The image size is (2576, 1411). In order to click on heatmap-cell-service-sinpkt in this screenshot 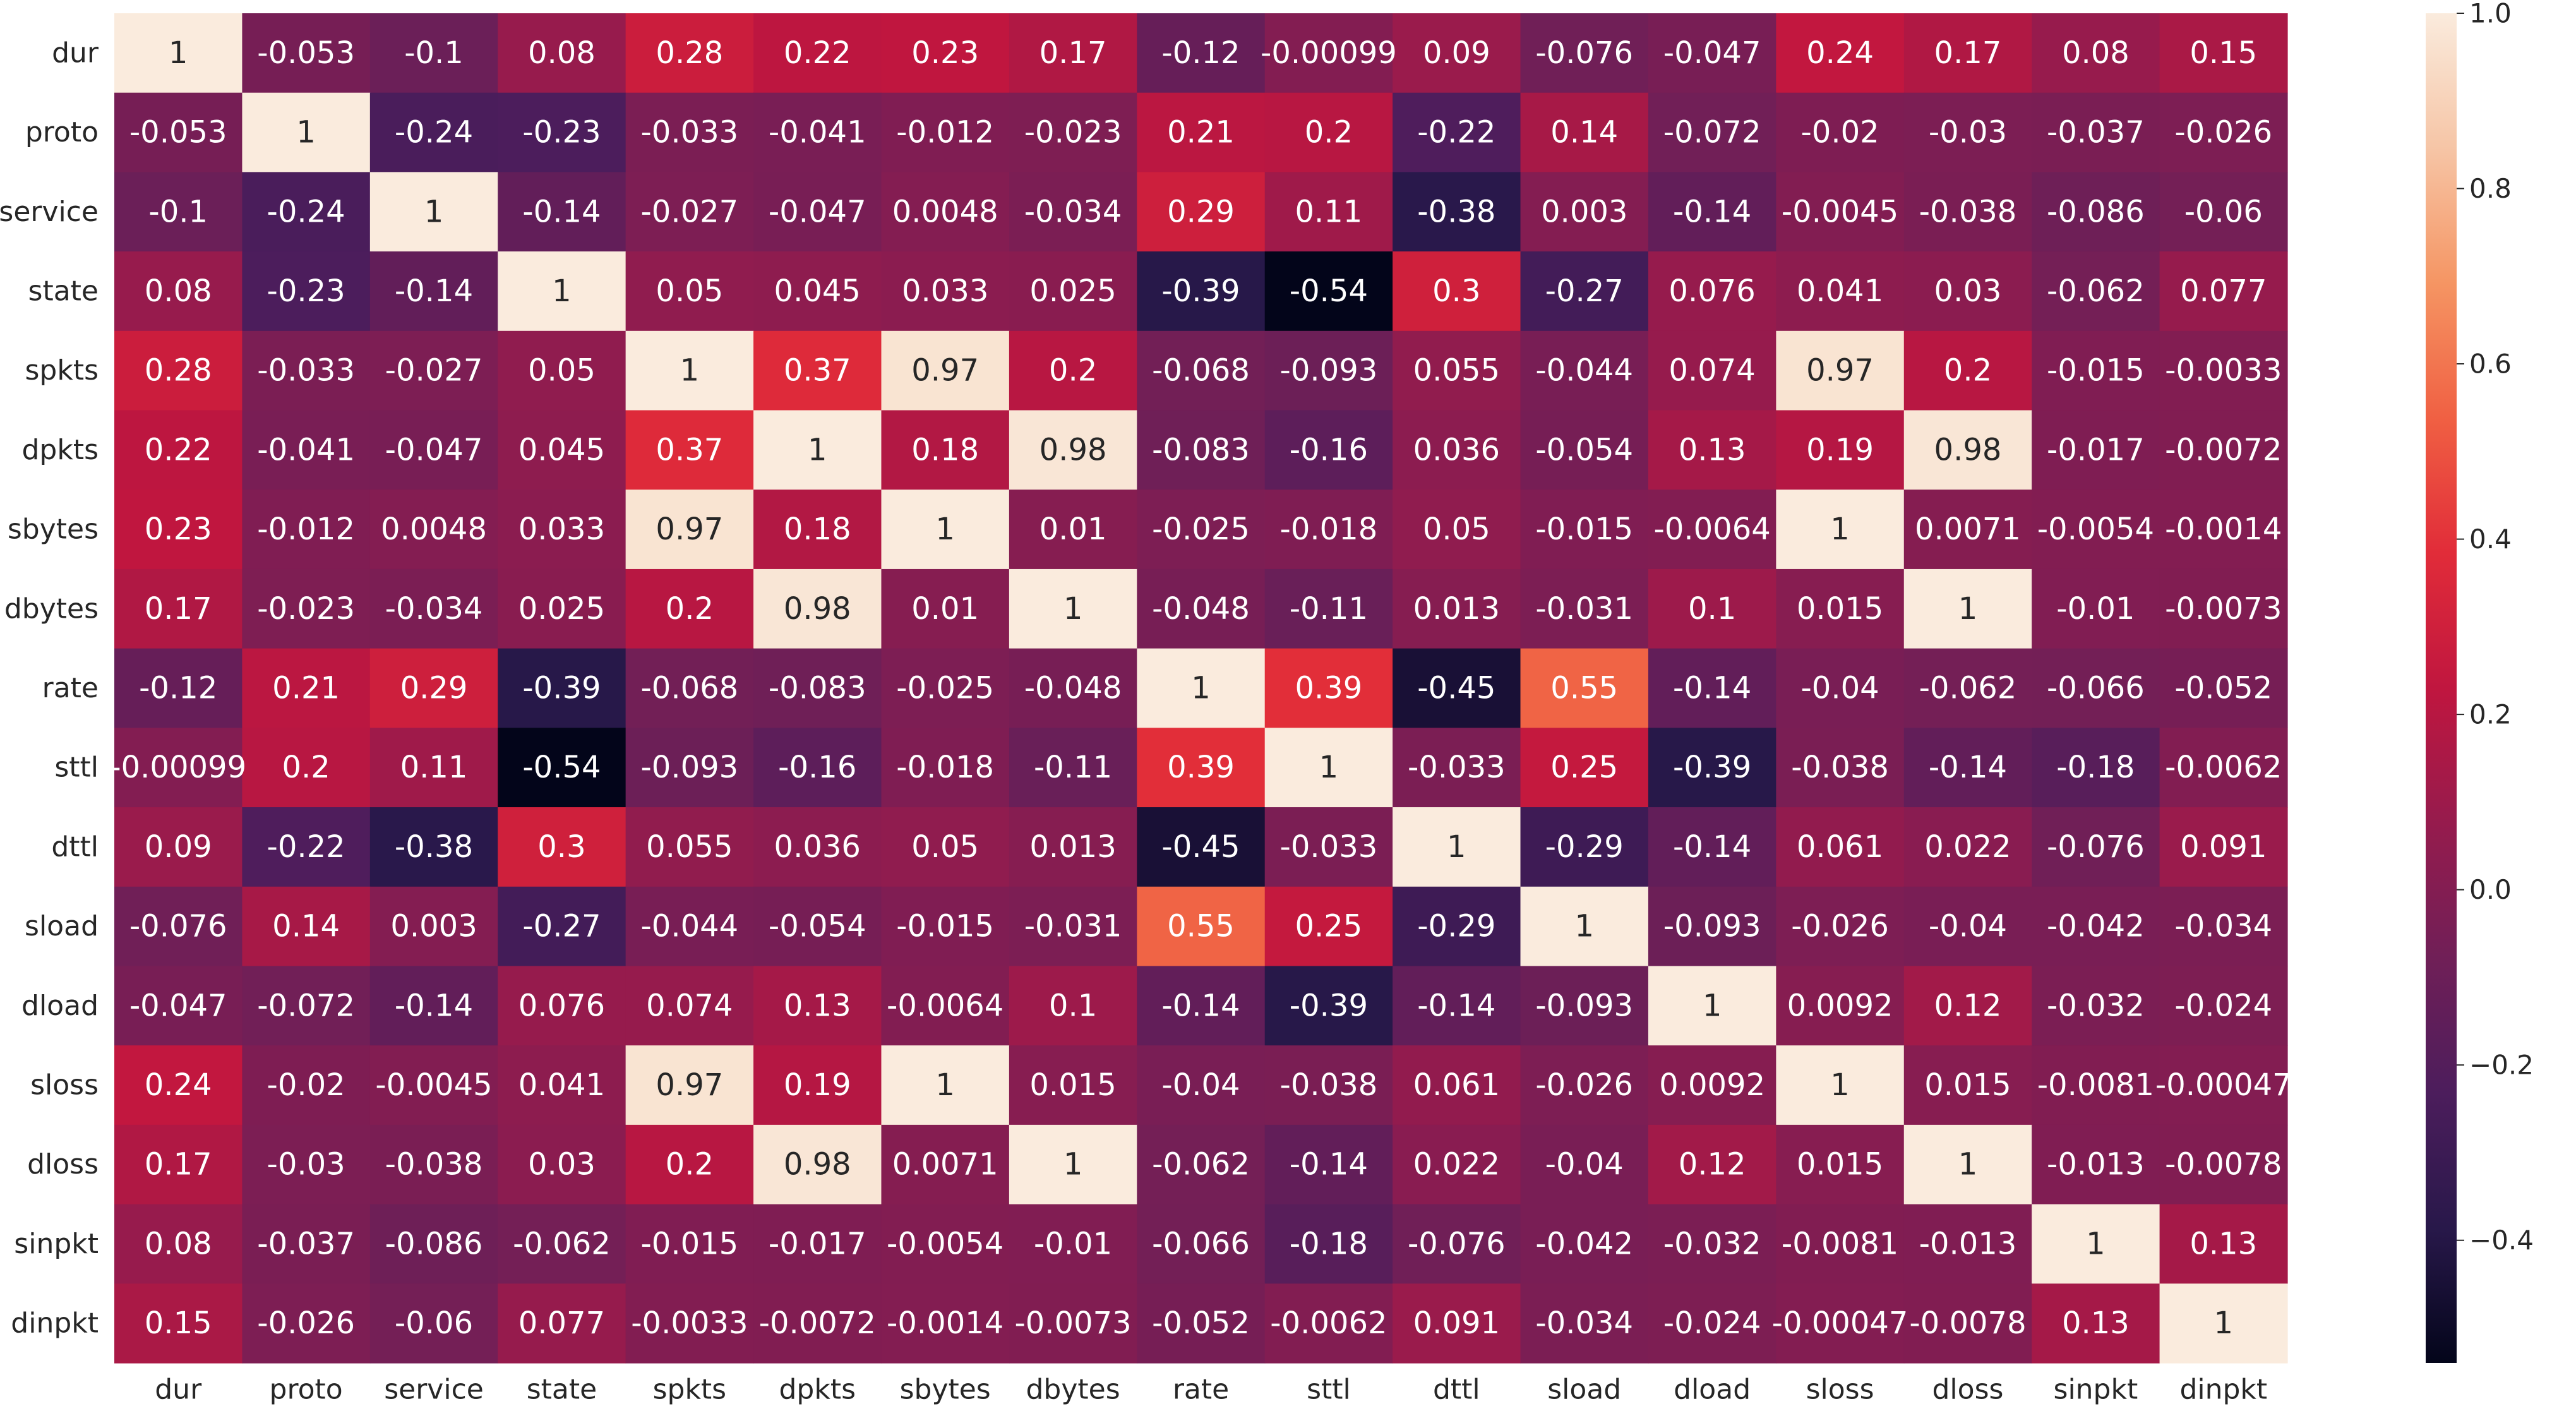, I will do `click(2096, 212)`.